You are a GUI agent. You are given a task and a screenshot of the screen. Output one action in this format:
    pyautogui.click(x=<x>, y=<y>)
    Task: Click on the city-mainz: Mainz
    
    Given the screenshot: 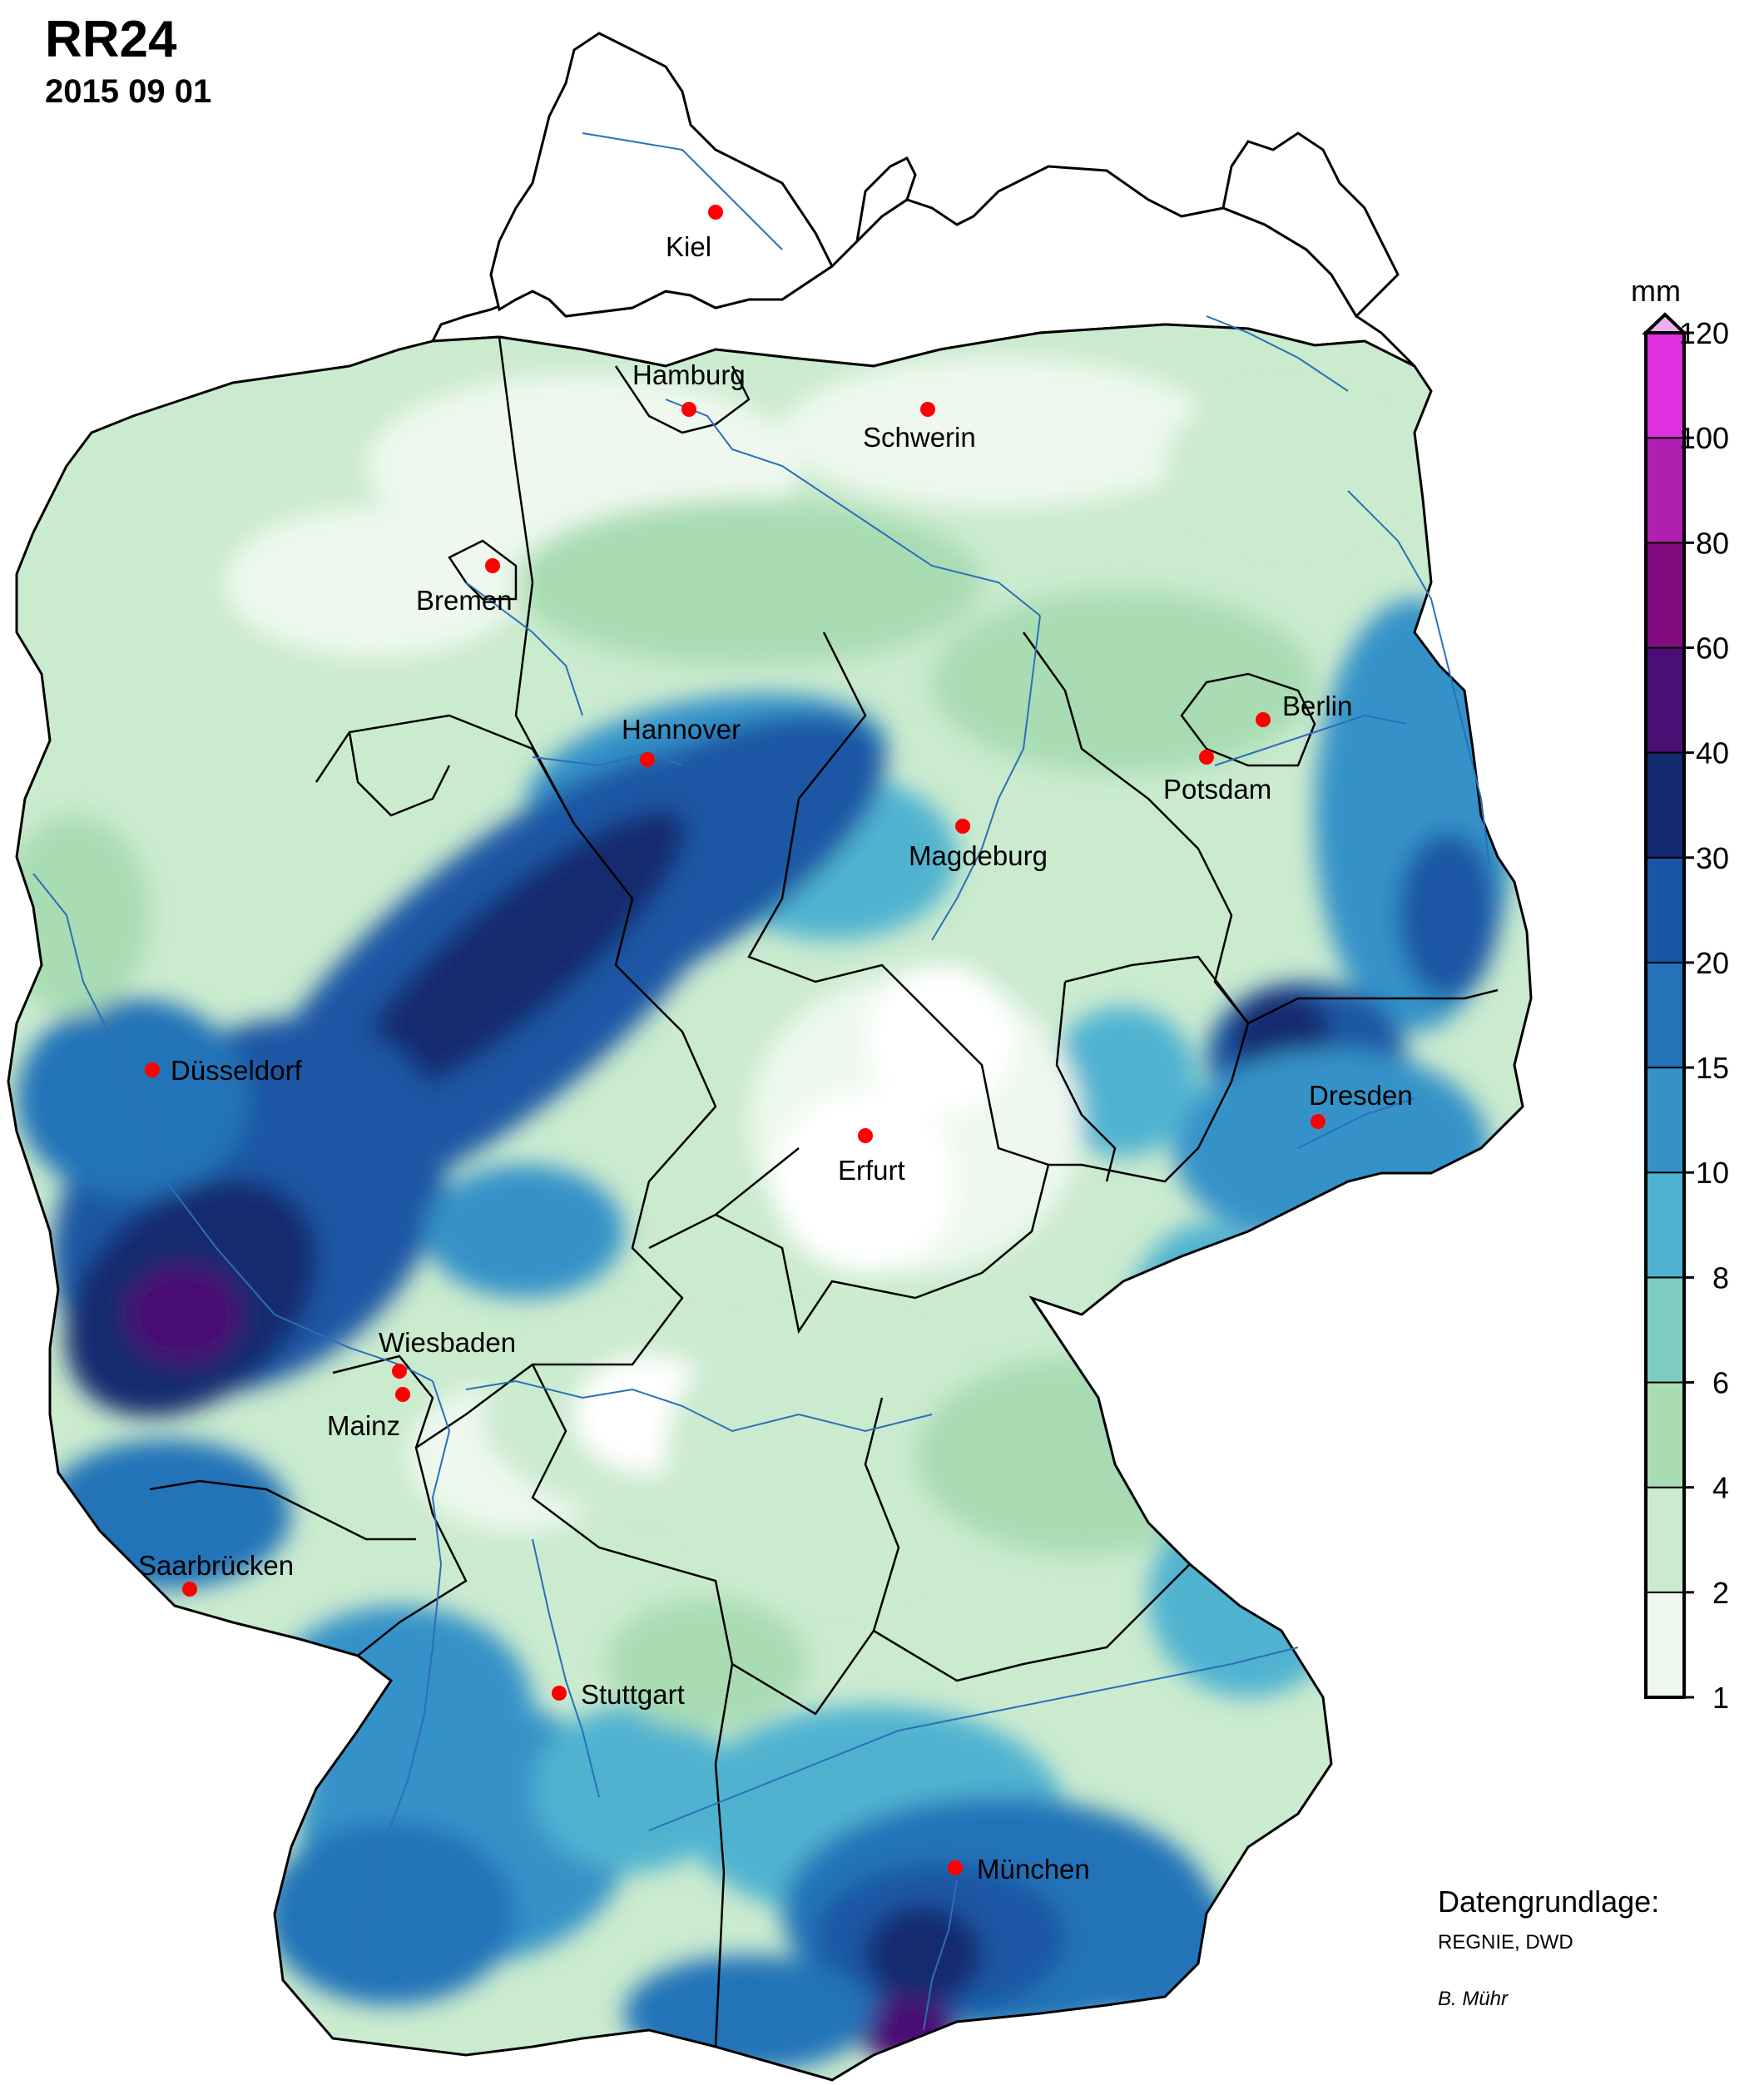 What is the action you would take?
    pyautogui.click(x=369, y=1414)
    